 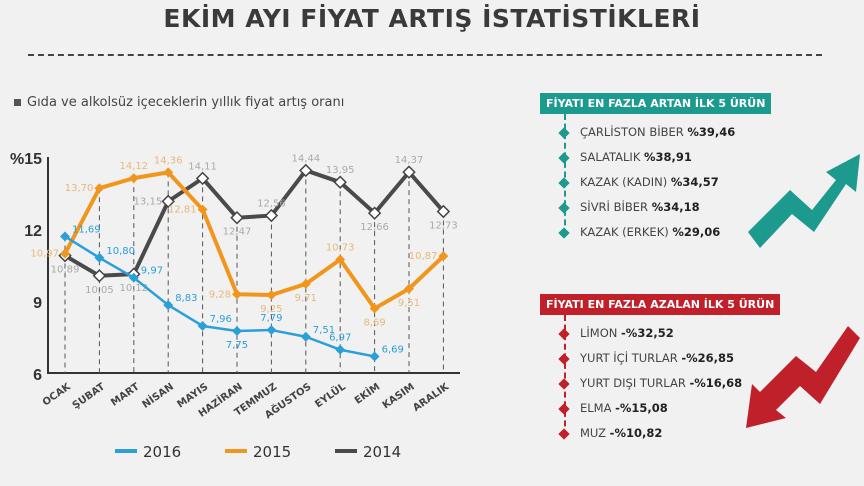 I want to click on data-label-2014: 14,37, so click(x=409, y=160).